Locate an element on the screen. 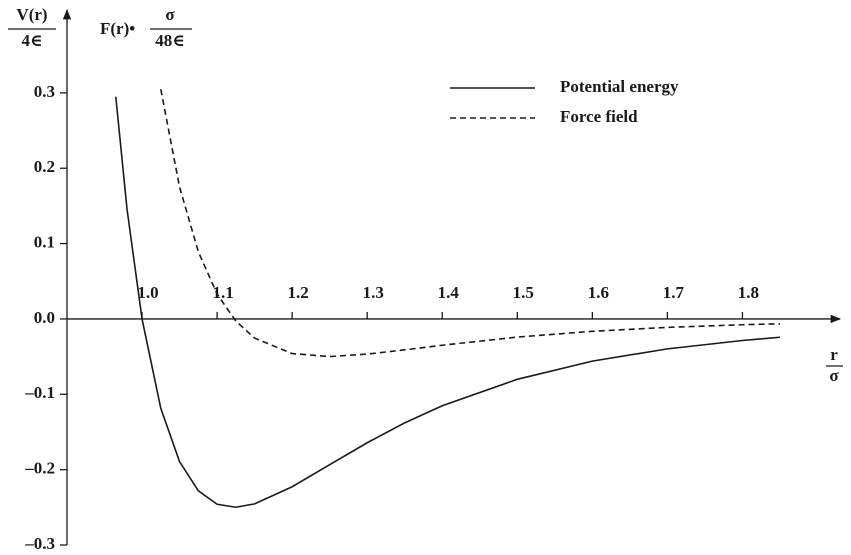 The image size is (851, 555). x-label-numerator: r is located at coordinates (834, 354).